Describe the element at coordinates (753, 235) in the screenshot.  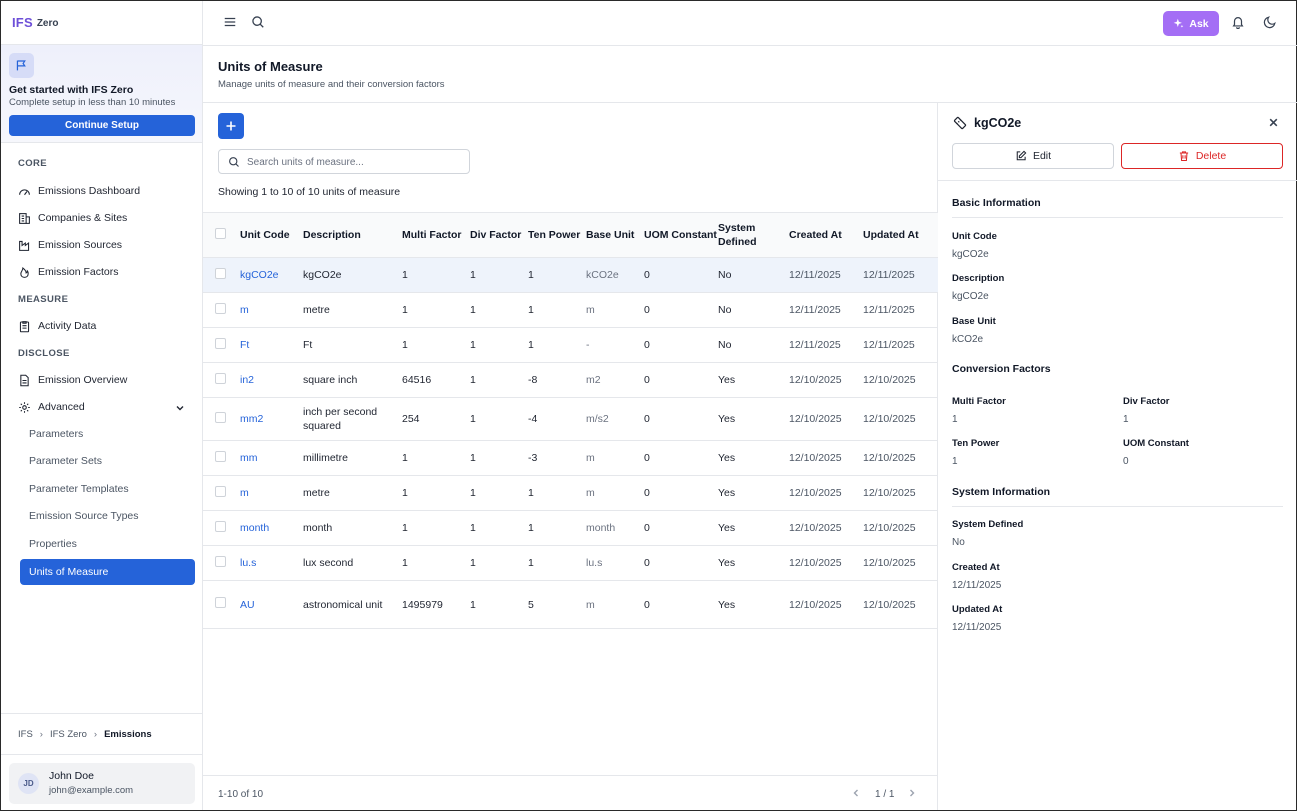
I see `header-system-defined: System Defined` at that location.